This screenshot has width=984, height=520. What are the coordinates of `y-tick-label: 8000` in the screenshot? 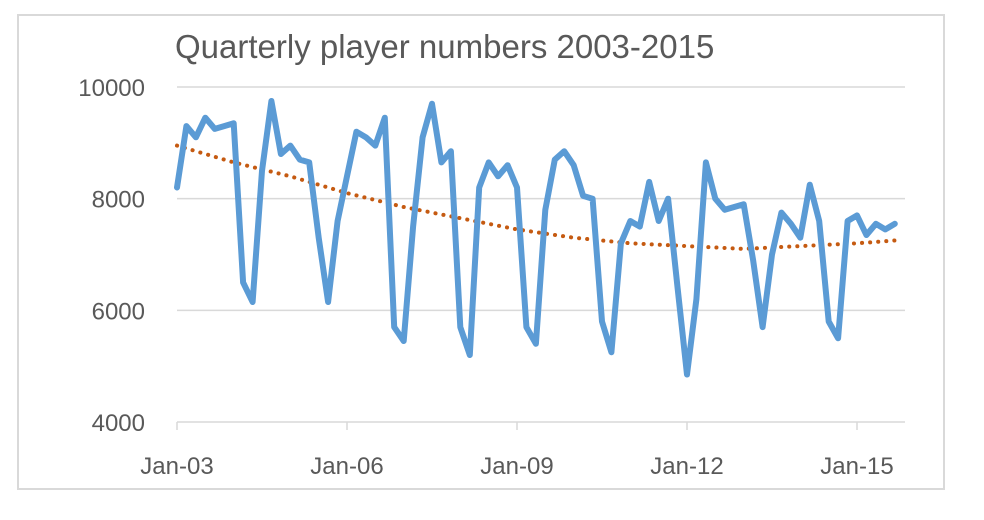 It's located at (118, 200).